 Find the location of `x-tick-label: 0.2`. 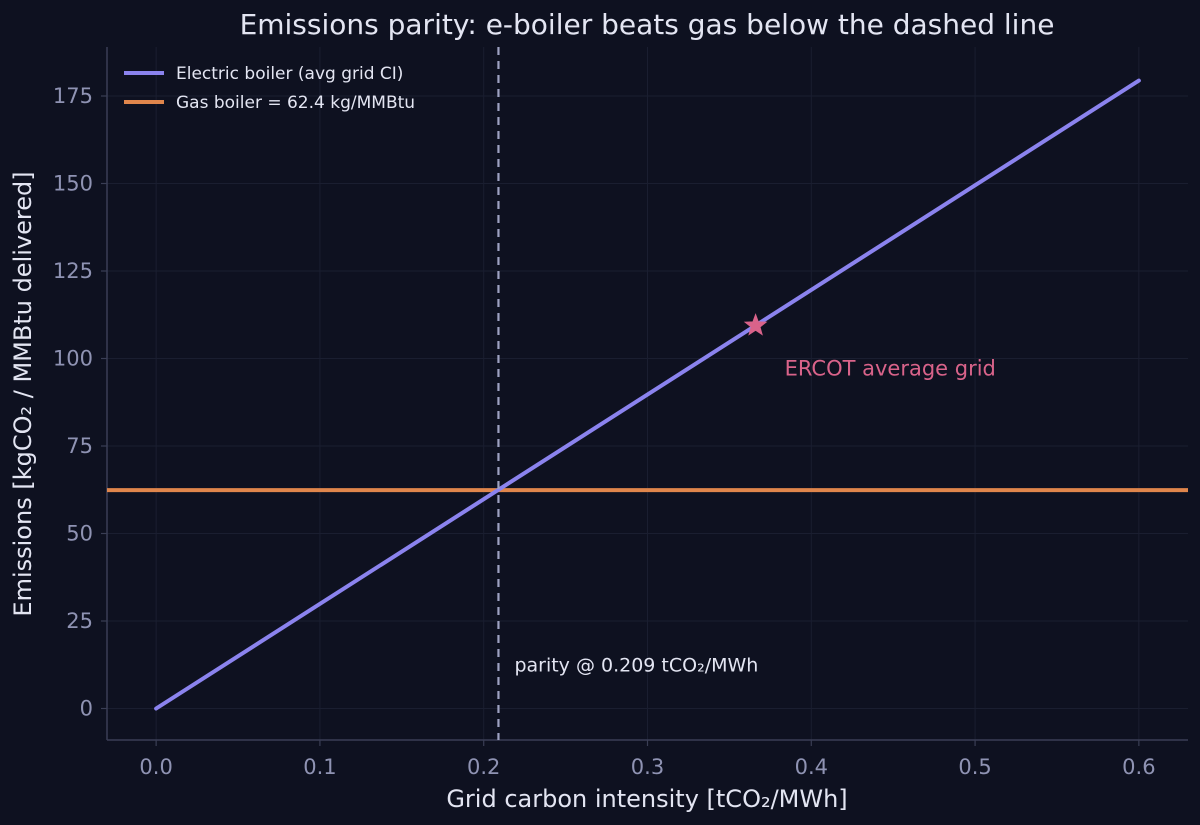

x-tick-label: 0.2 is located at coordinates (483, 767).